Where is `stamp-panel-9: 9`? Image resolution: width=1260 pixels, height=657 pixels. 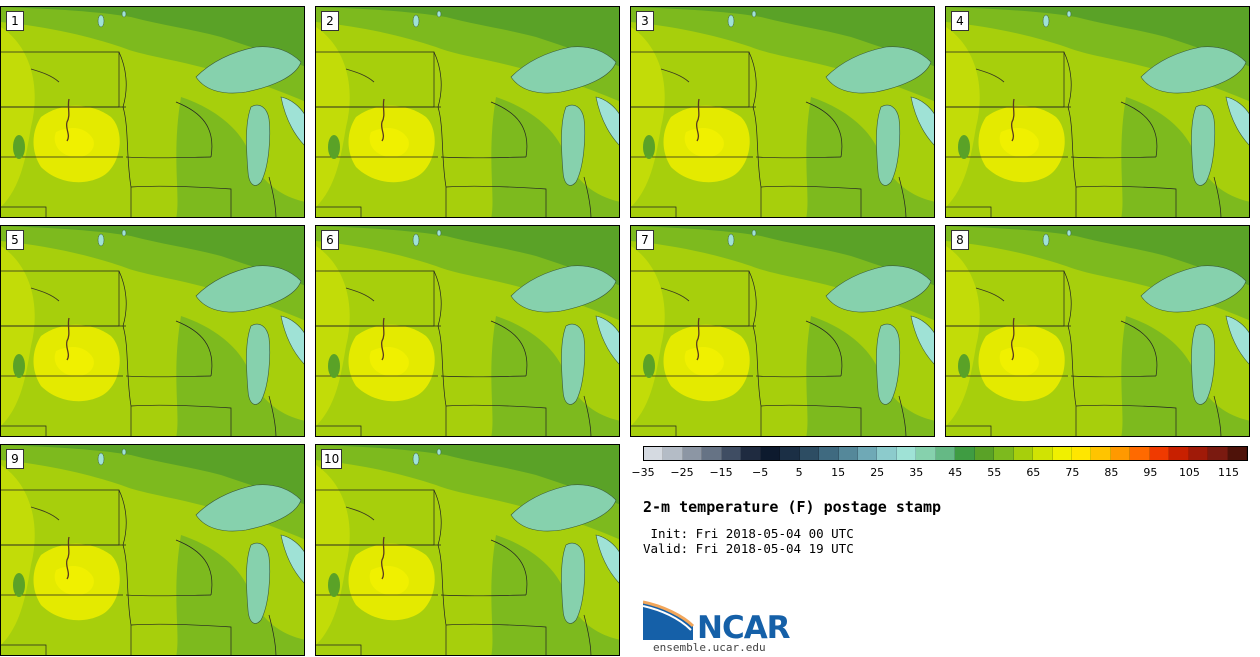
stamp-panel-9: 9 is located at coordinates (152, 550).